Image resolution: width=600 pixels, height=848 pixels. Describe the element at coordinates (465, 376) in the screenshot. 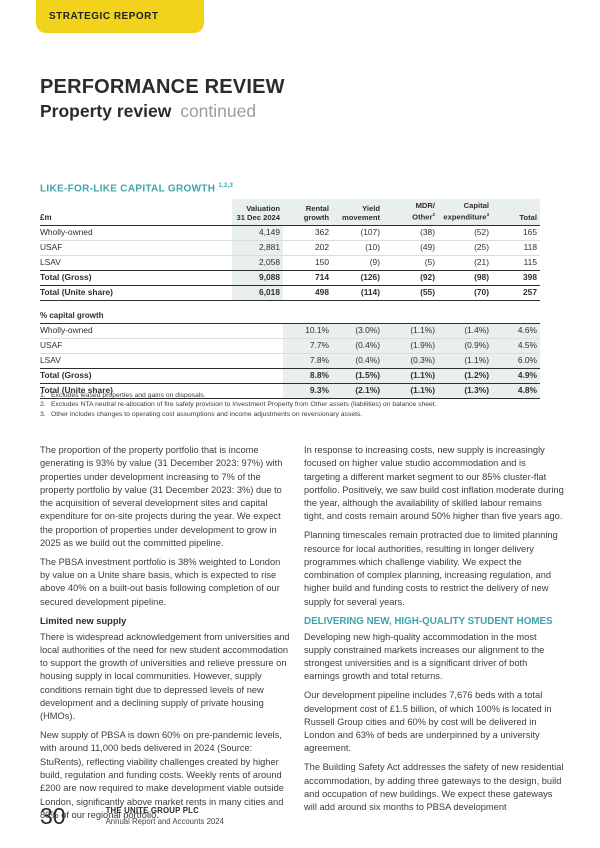

I see `cell-value: (1.2%)` at that location.